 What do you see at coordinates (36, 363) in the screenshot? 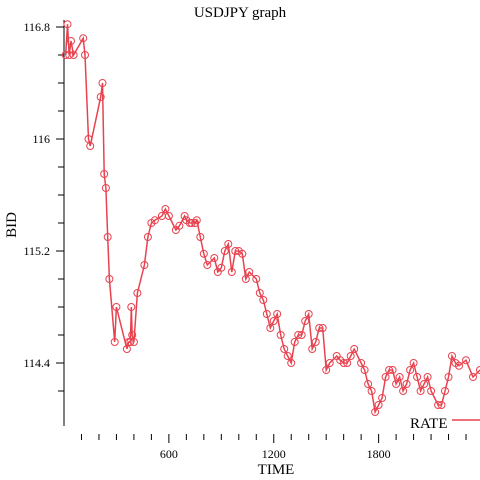
I see `y-tick-label: 114.4` at bounding box center [36, 363].